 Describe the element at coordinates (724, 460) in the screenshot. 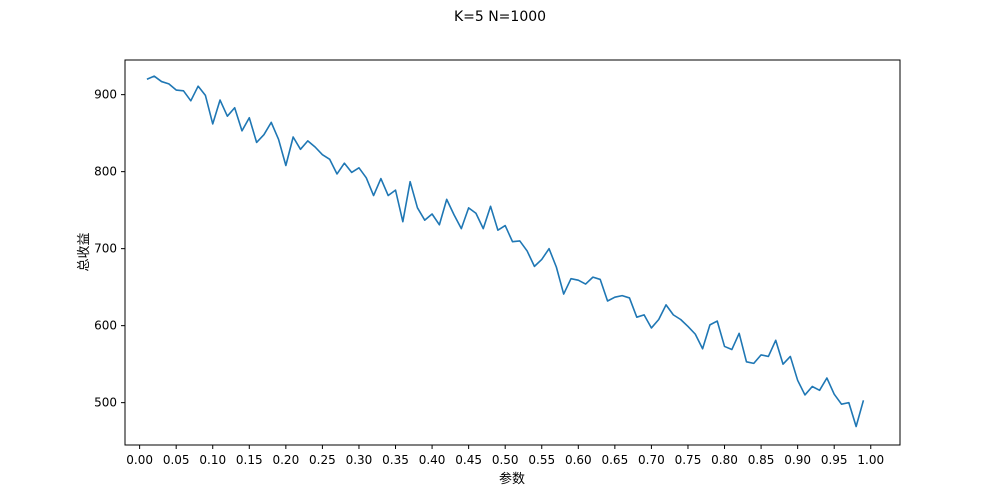

I see `x-tick-label: 0.80` at that location.